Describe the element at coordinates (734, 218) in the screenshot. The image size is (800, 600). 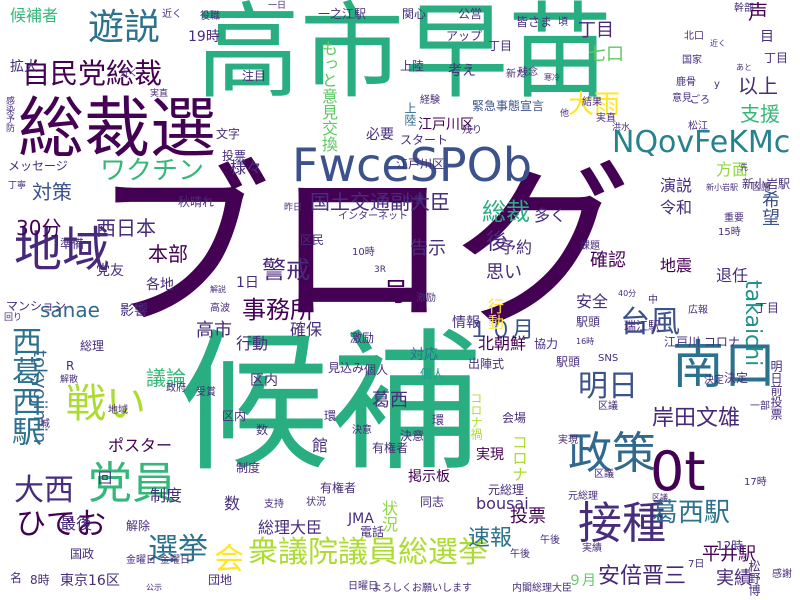
I see `word-juuyou: 重要` at that location.